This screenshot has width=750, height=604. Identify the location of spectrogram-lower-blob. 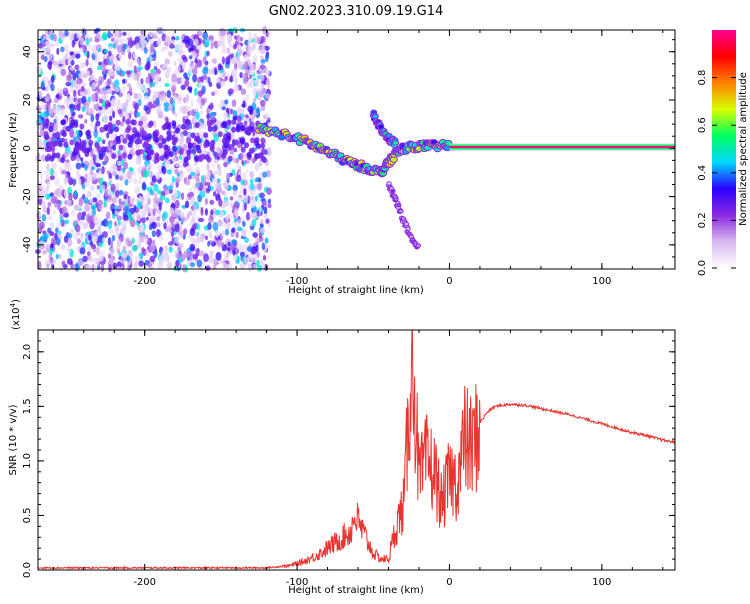
(399, 205).